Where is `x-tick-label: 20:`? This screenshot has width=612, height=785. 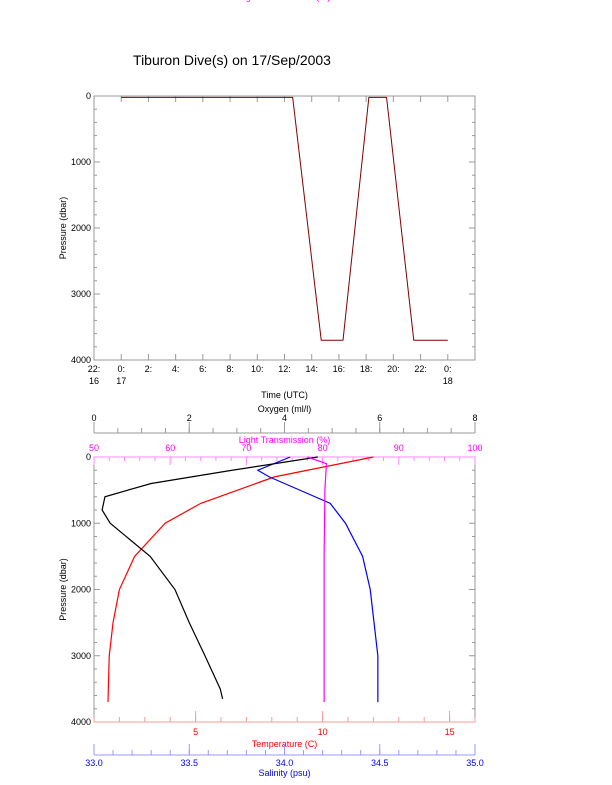 x-tick-label: 20: is located at coordinates (393, 369).